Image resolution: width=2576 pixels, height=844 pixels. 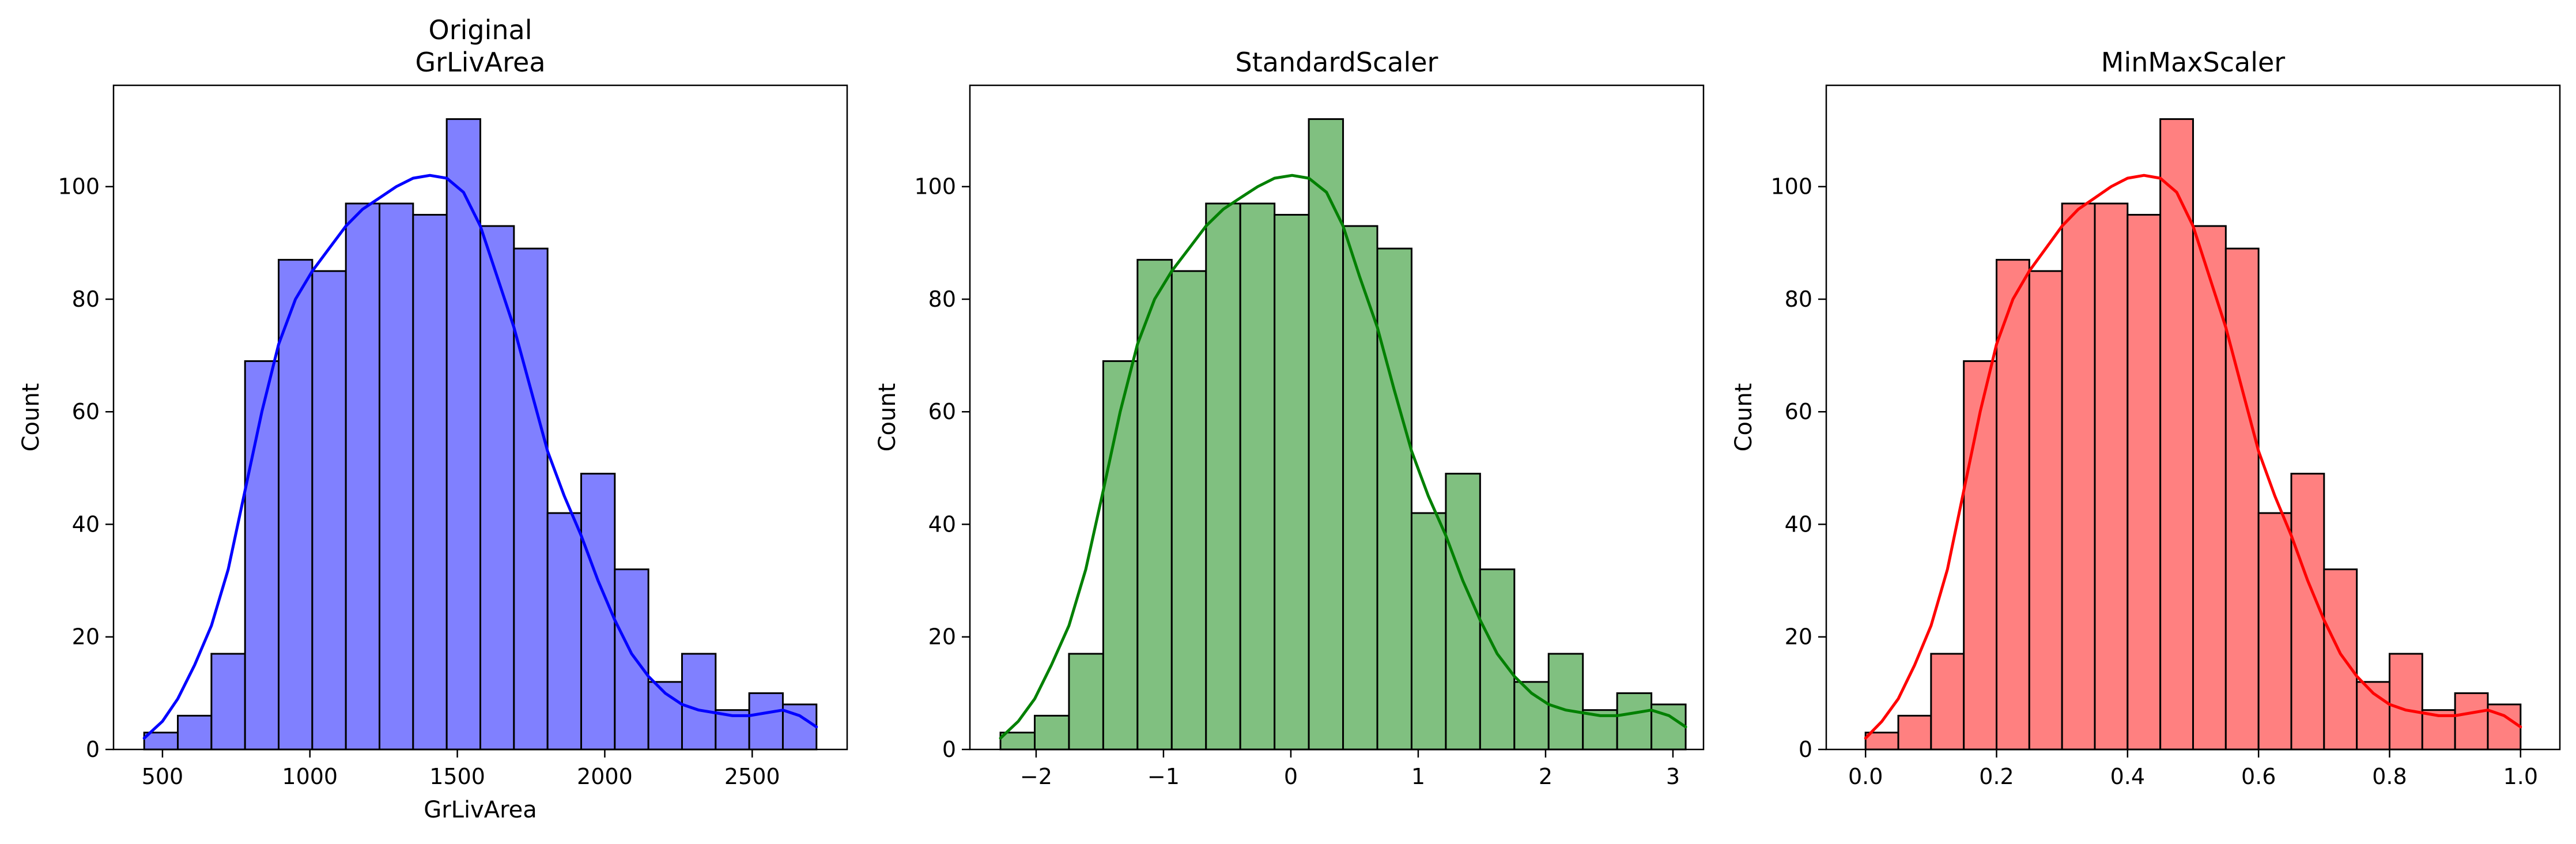 I want to click on chart-title: GrLivArea, so click(x=480, y=62).